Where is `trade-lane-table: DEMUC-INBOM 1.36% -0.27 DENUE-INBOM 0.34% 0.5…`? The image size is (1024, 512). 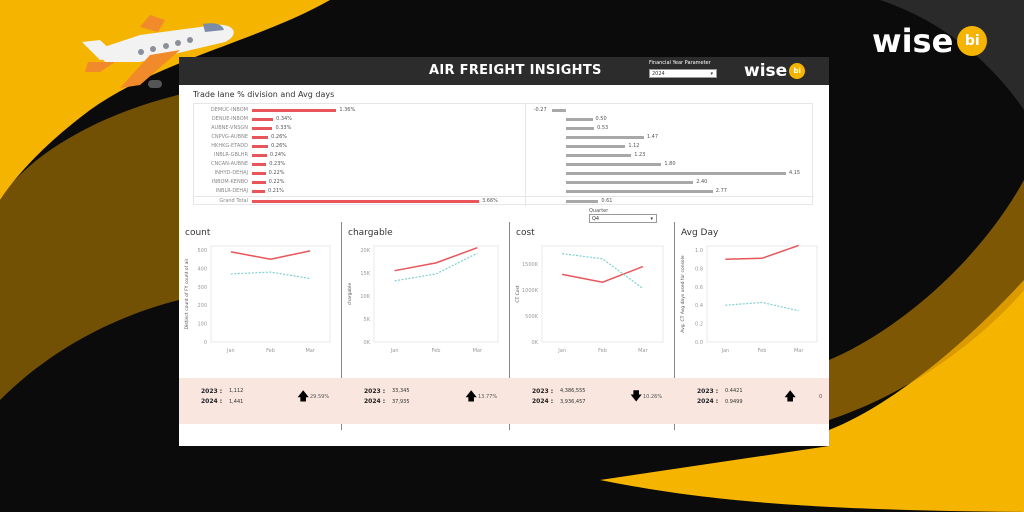 trade-lane-table: DEMUC-INBOM 1.36% -0.27 DENUE-INBOM 0.34% 0.5… is located at coordinates (503, 154).